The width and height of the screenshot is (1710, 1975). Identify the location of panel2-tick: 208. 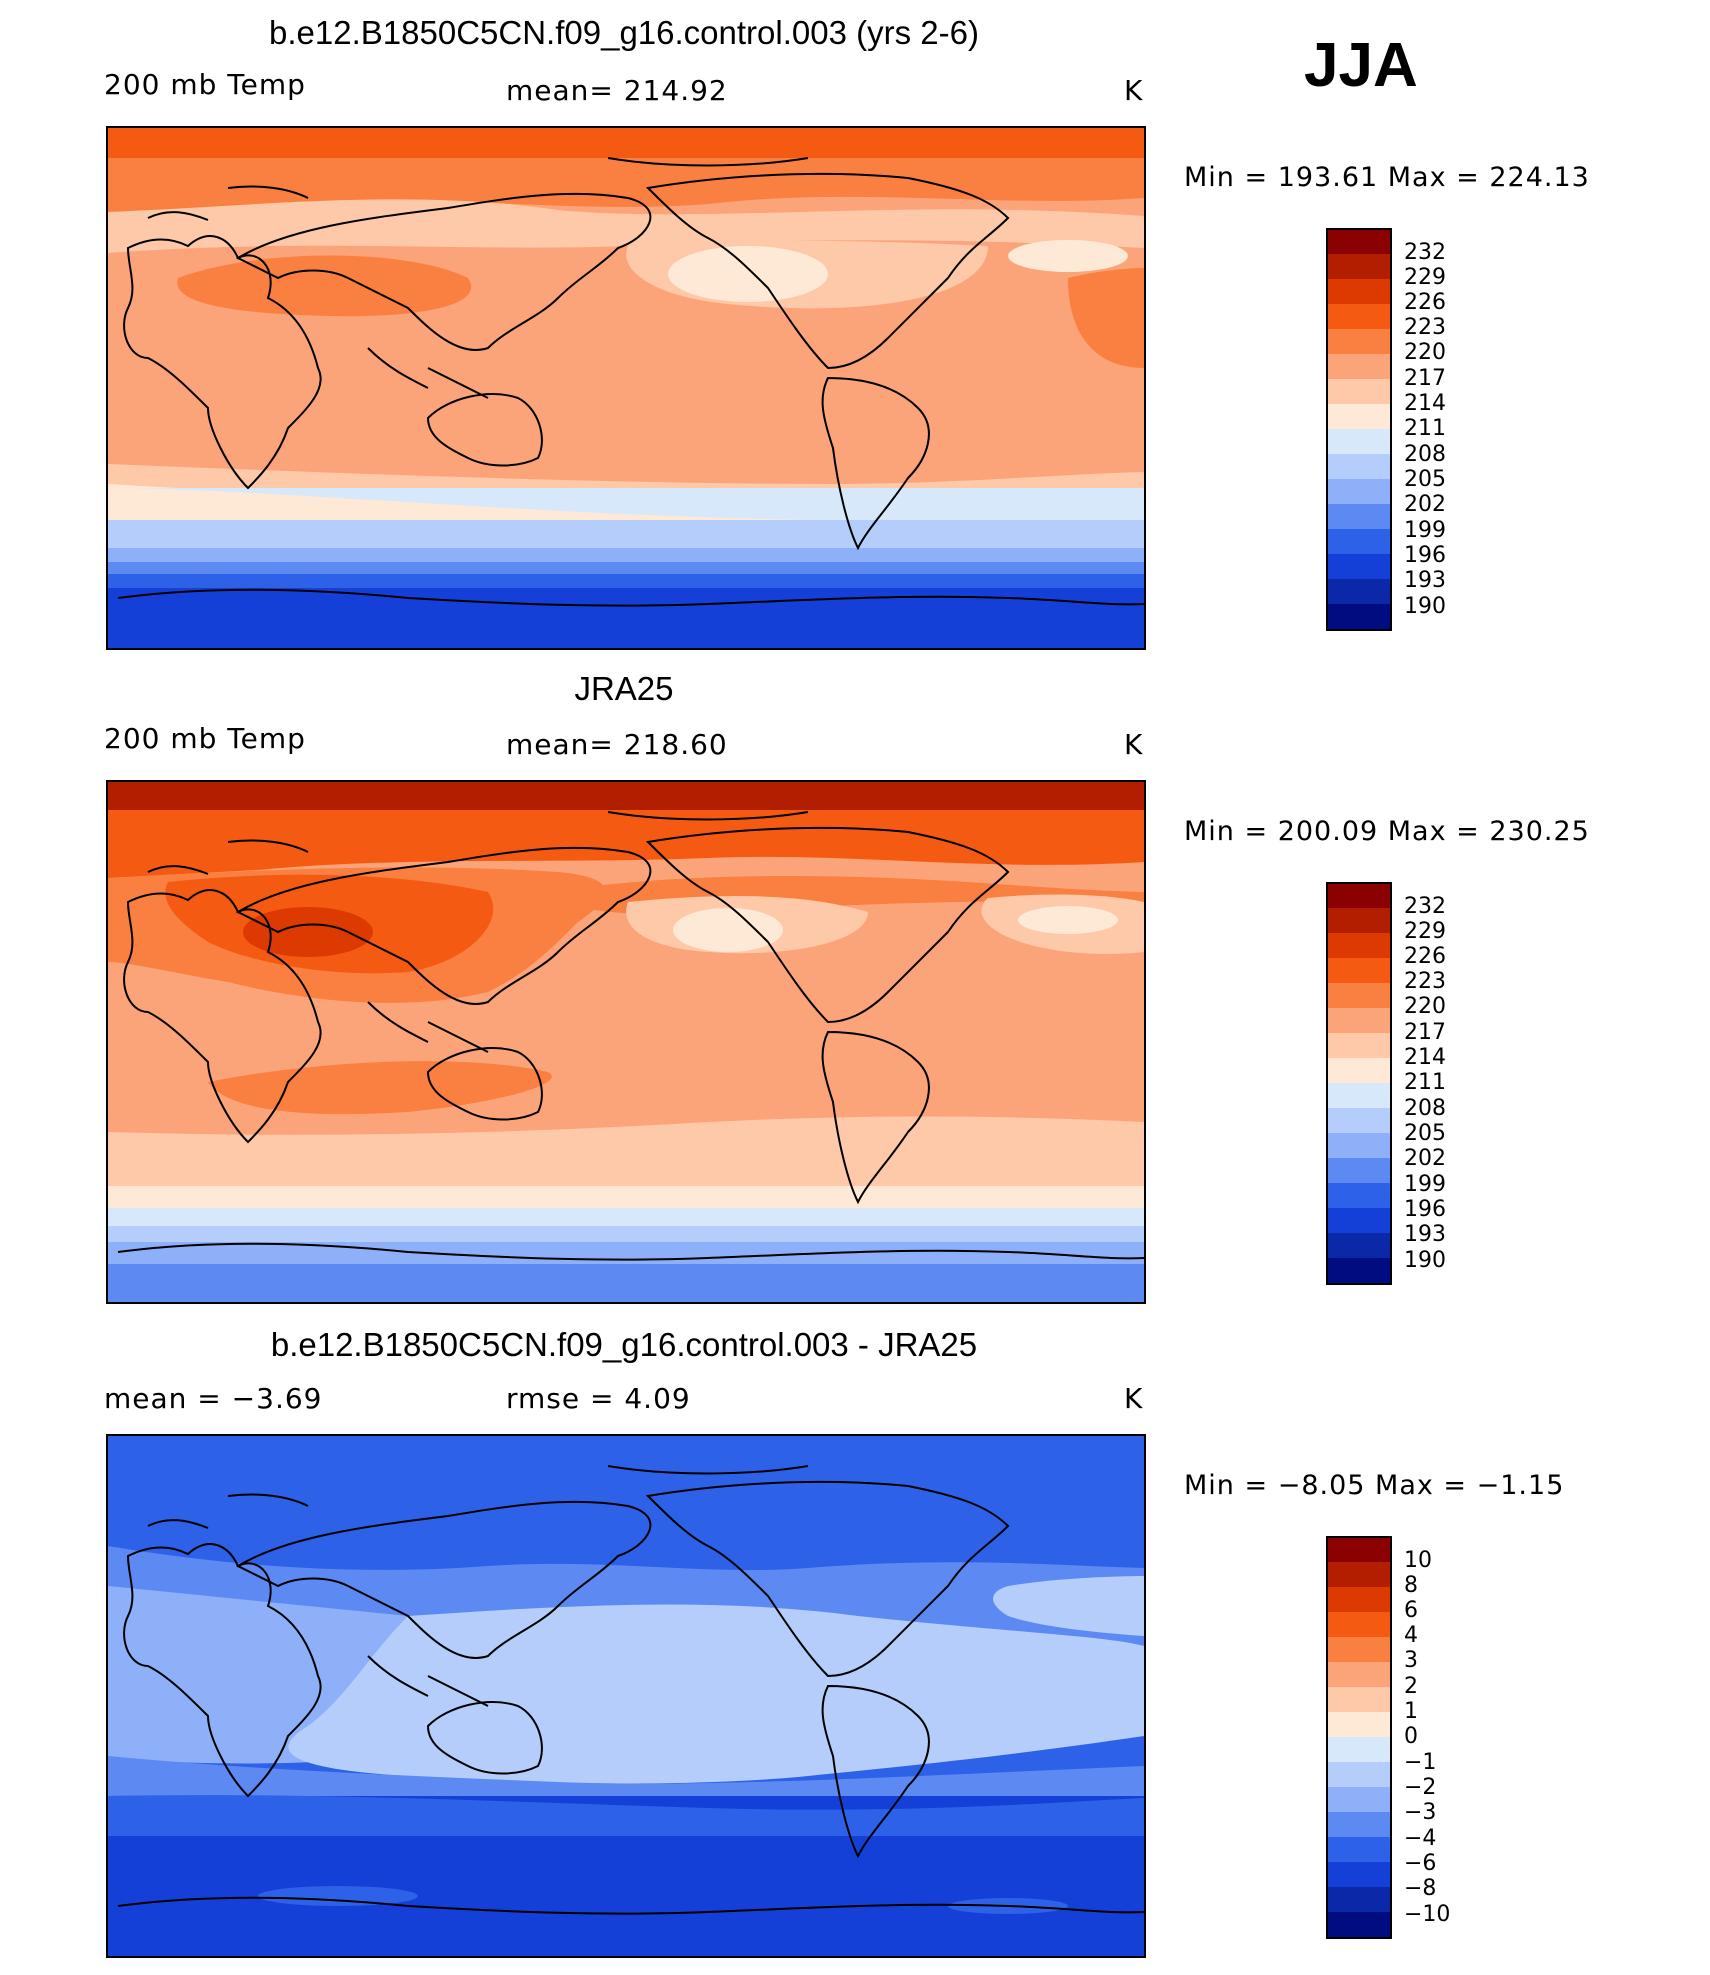
(1425, 1108).